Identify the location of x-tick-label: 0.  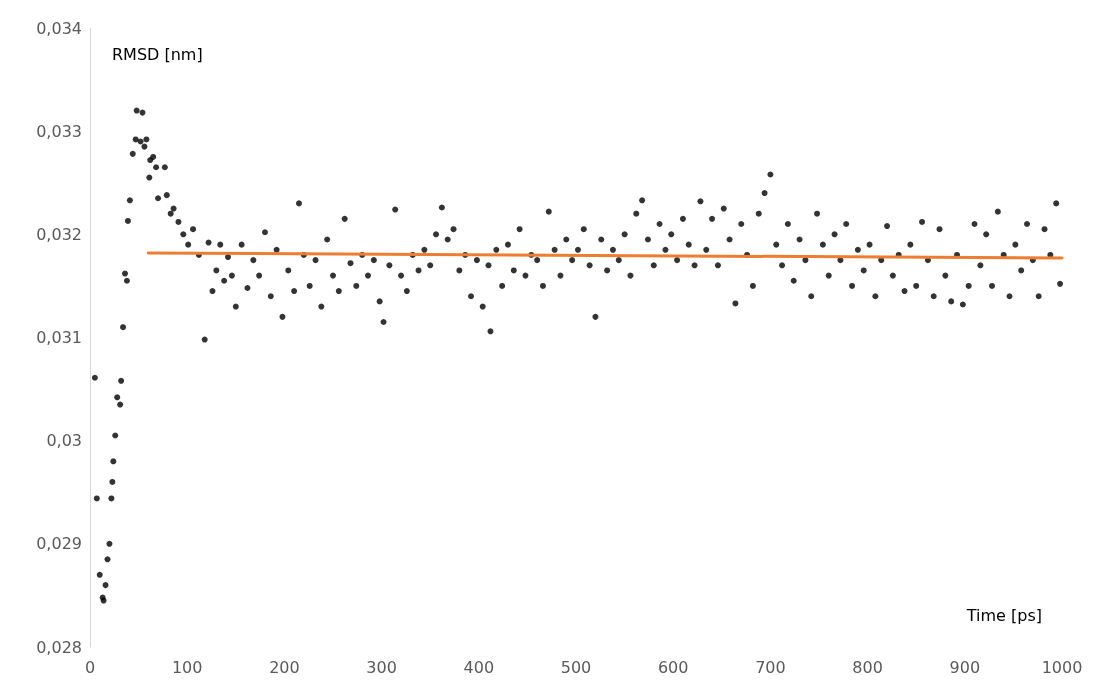
(90, 667).